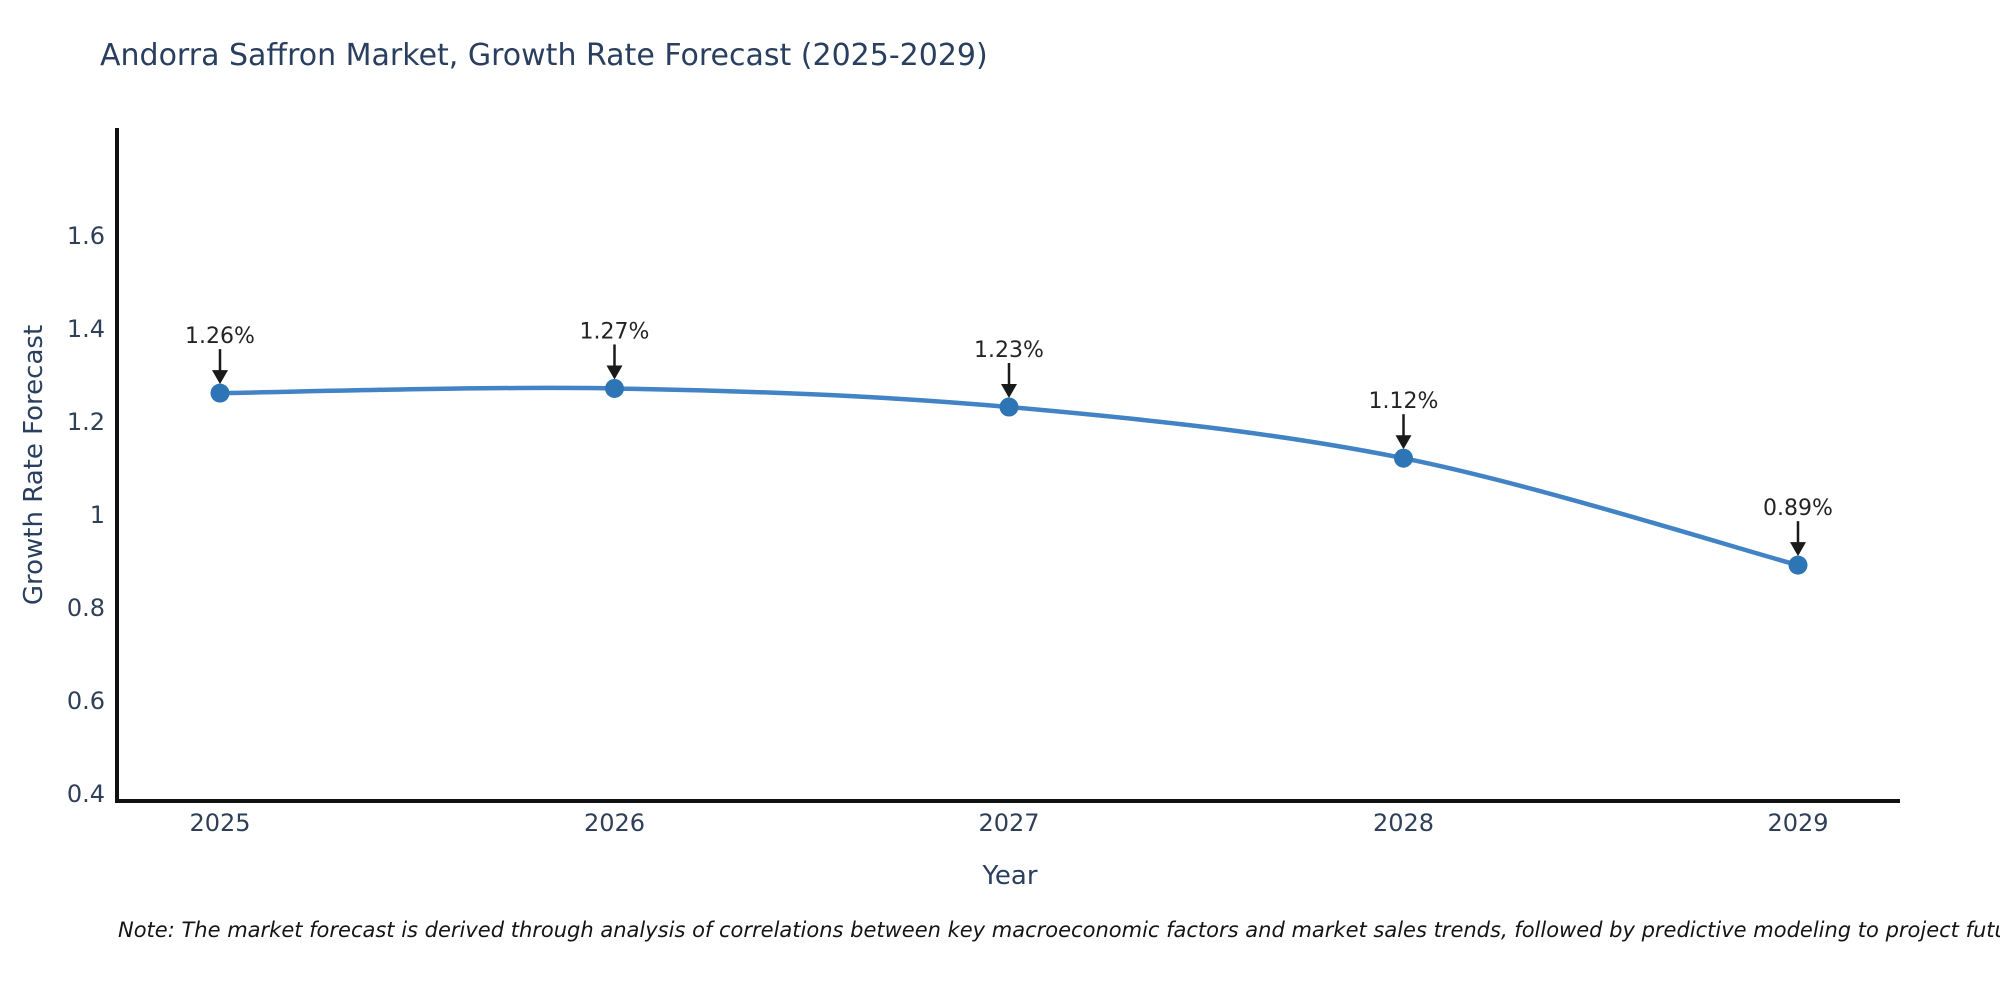  I want to click on x-tick-label: 2027, so click(1008, 823).